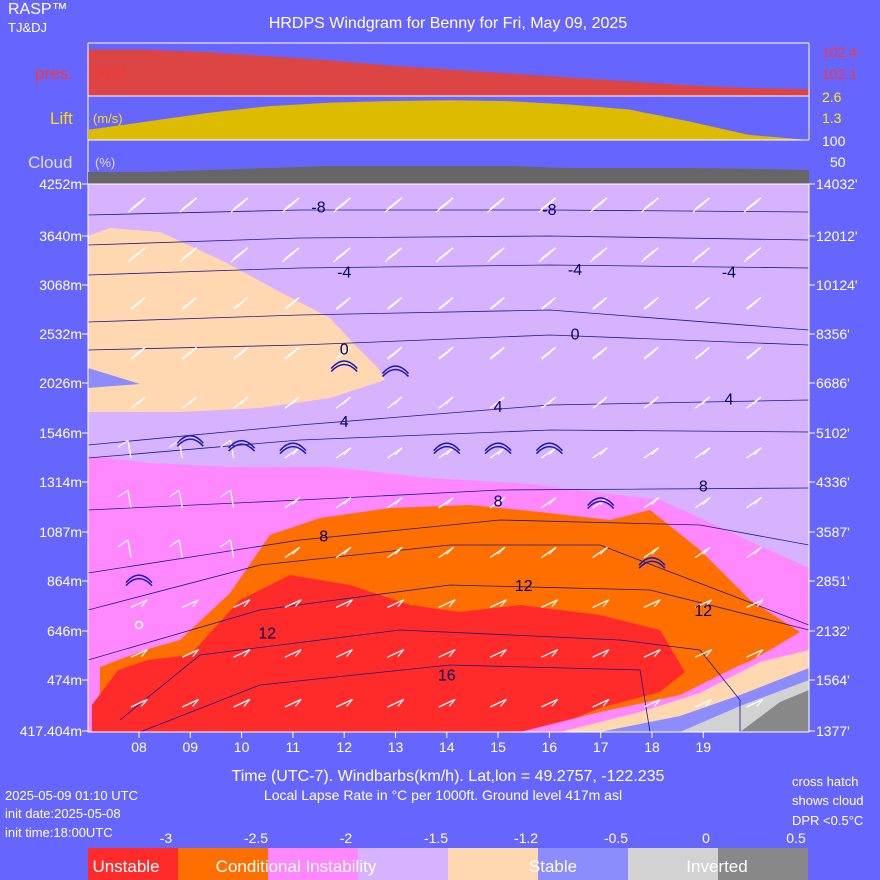  What do you see at coordinates (64, 631) in the screenshot?
I see `y-tick-label-left: 646m` at bounding box center [64, 631].